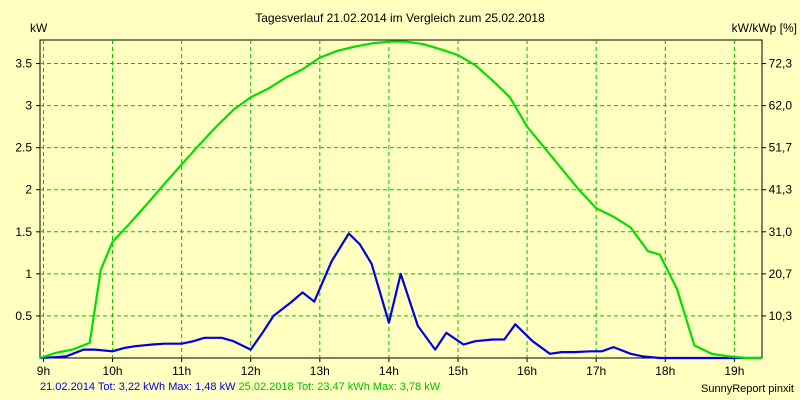  Describe the element at coordinates (28, 190) in the screenshot. I see `y-tick-label-left: 2` at that location.